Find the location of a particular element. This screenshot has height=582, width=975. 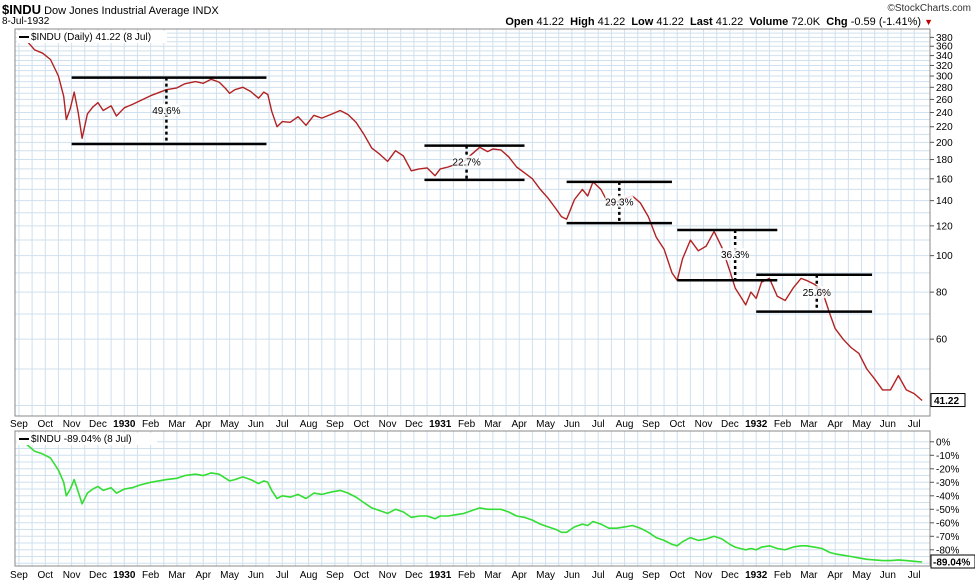

y-tick-label: 180 is located at coordinates (944, 160).